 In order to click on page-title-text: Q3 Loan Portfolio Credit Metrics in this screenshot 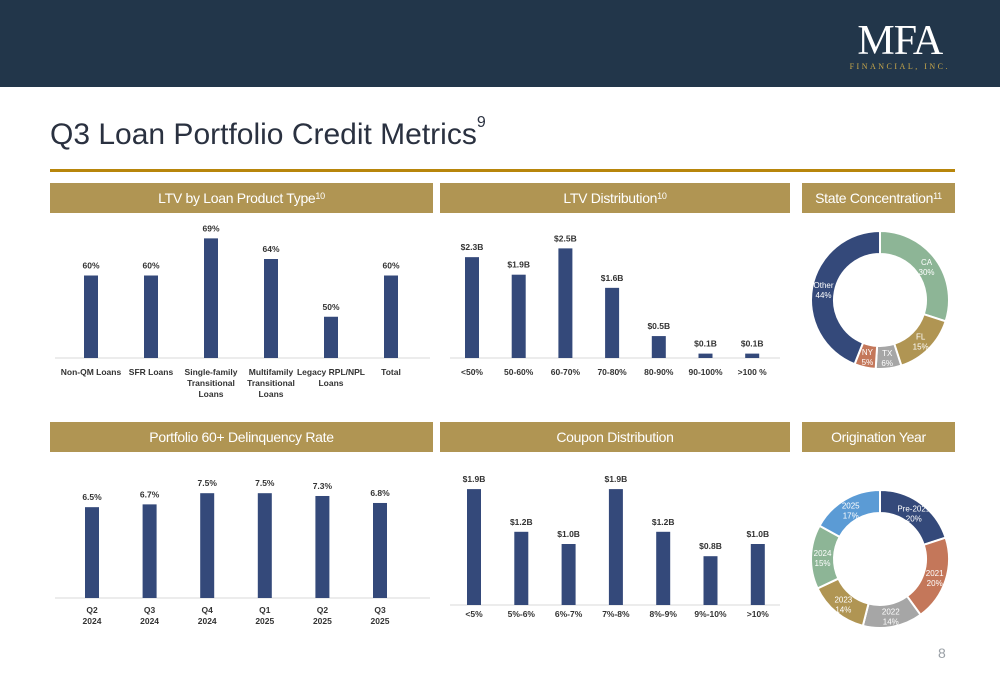, I will do `click(263, 134)`.